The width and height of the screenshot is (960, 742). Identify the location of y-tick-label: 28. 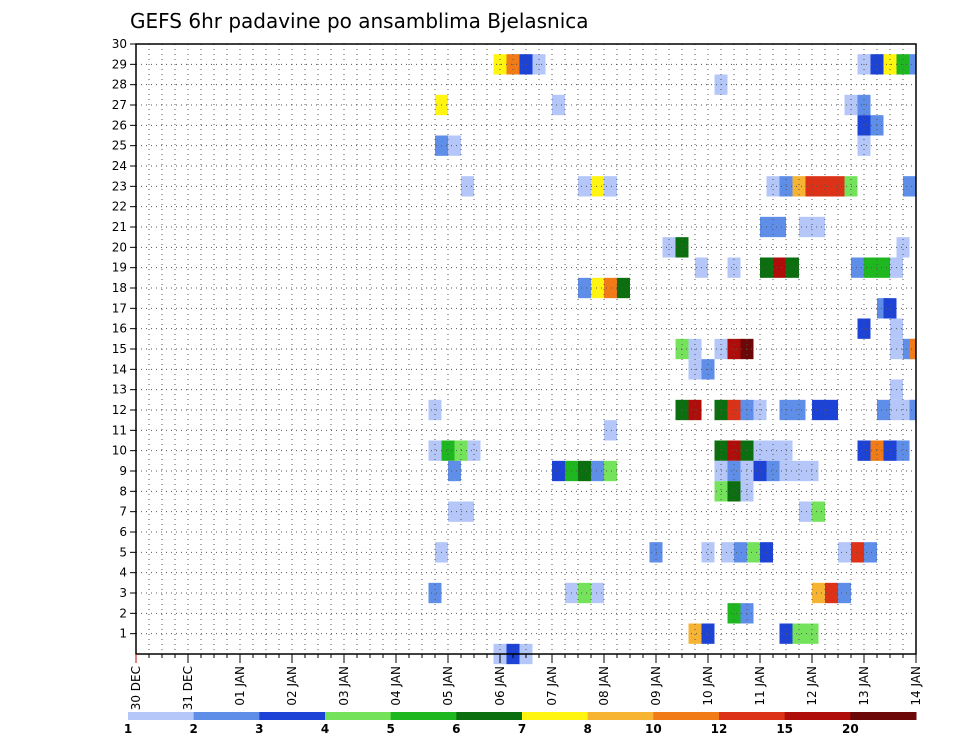
(119, 85).